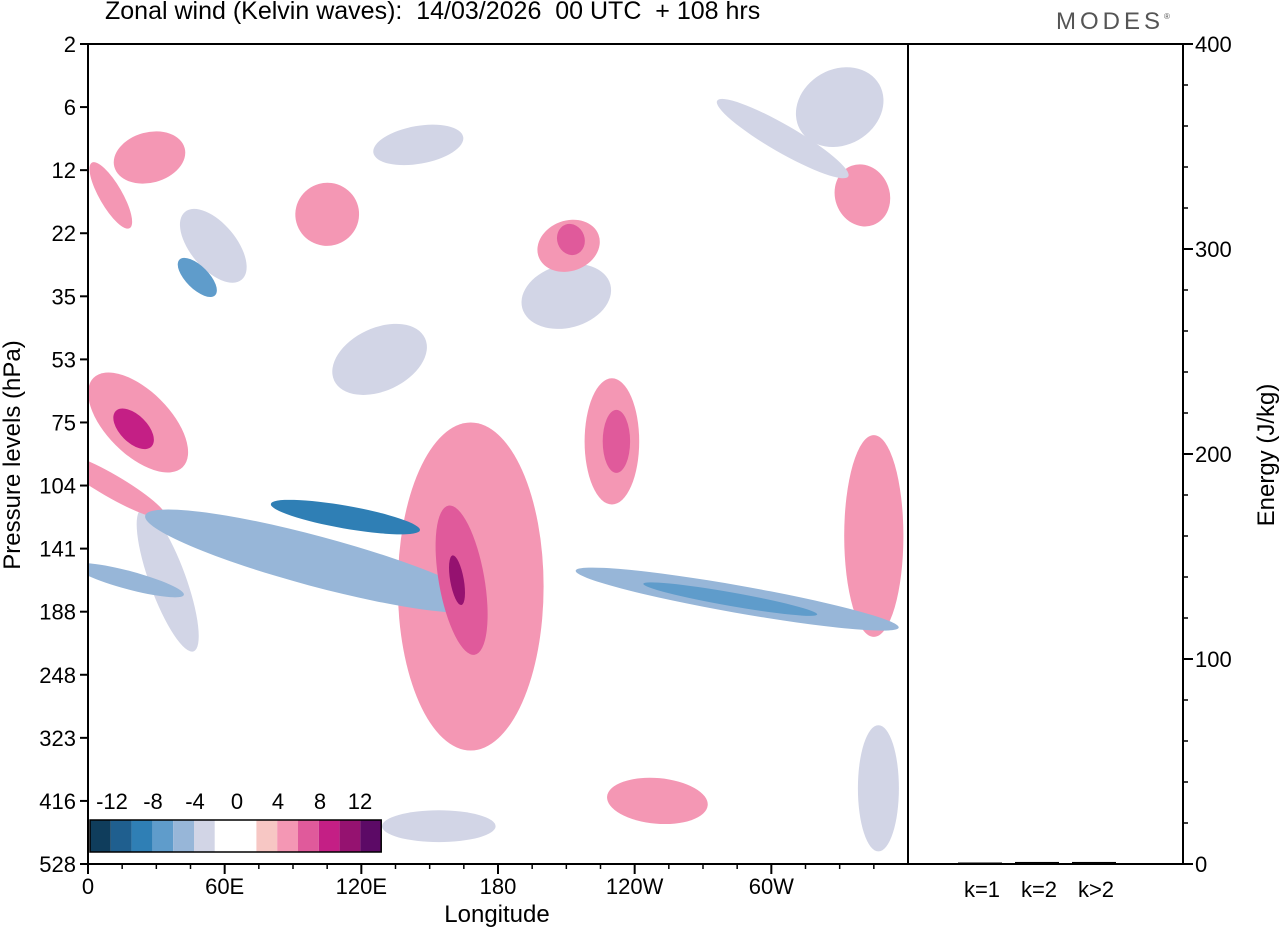 Image resolution: width=1280 pixels, height=930 pixels. Describe the element at coordinates (224, 886) in the screenshot. I see `longitude-tick-label: 60E` at that location.